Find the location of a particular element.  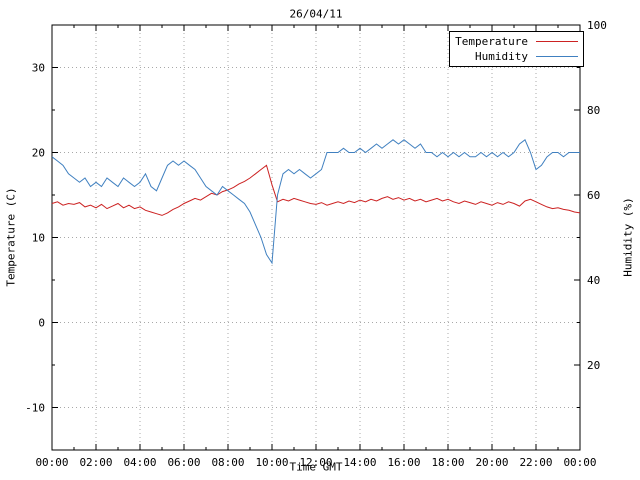

legend-item-humidity: Humidity is located at coordinates (516, 56).